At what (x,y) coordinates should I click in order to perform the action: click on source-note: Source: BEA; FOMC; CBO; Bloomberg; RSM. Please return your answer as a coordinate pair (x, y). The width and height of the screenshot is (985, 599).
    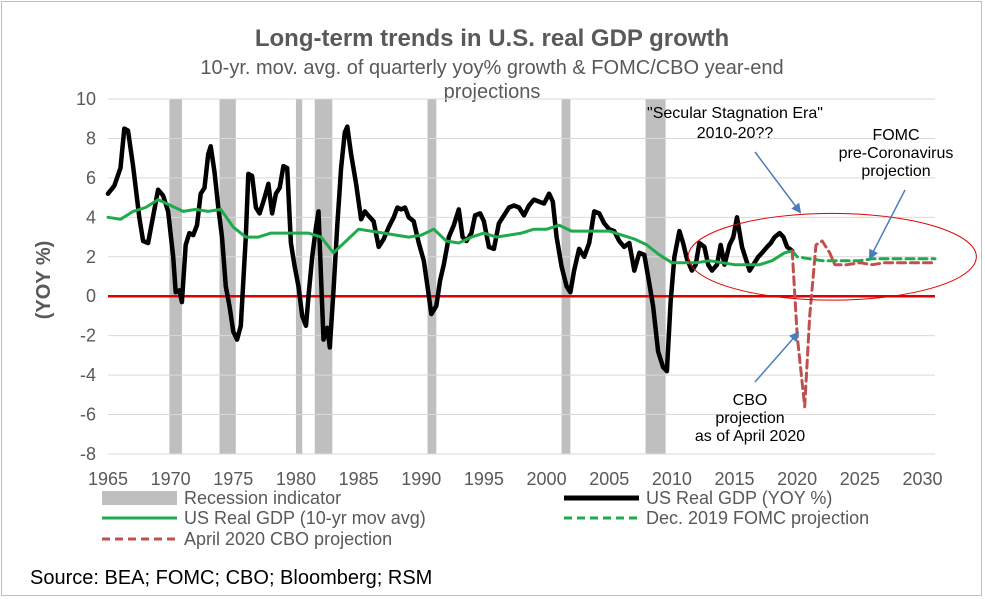
    Looking at the image, I should click on (231, 578).